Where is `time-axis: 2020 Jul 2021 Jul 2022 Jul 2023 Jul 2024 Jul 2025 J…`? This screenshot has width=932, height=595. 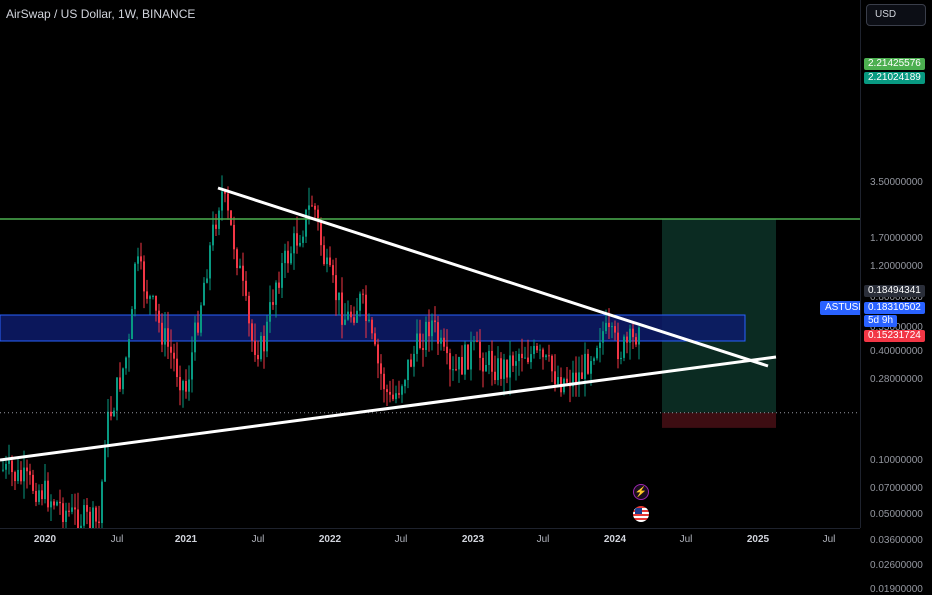
time-axis: 2020 Jul 2021 Jul 2022 Jul 2023 Jul 2024 Jul 2025 J… is located at coordinates (430, 539).